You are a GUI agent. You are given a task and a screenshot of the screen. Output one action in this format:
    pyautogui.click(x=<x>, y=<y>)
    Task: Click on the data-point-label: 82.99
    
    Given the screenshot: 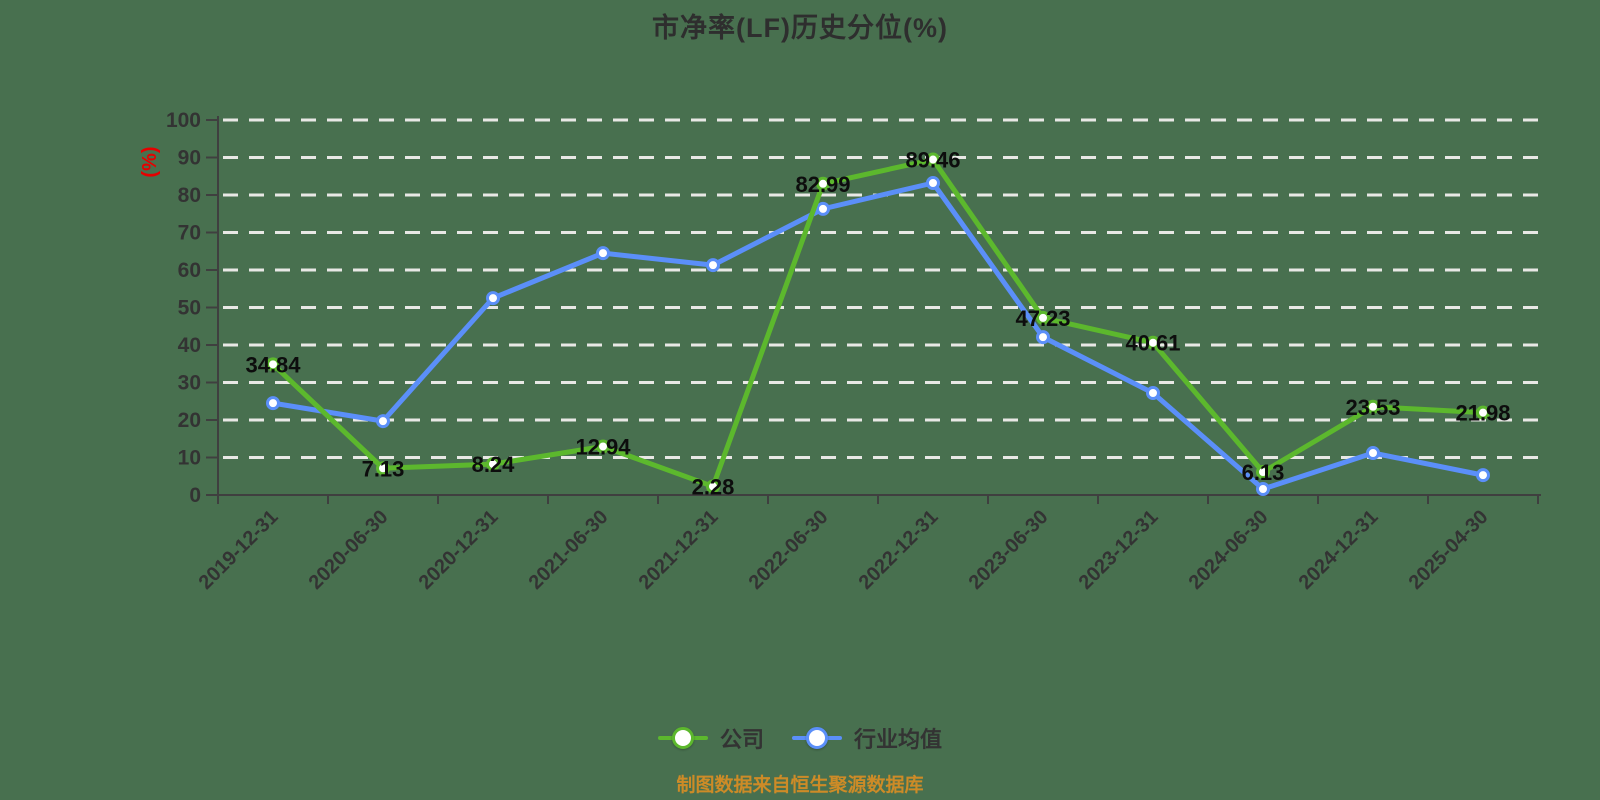 What is the action you would take?
    pyautogui.click(x=822, y=184)
    